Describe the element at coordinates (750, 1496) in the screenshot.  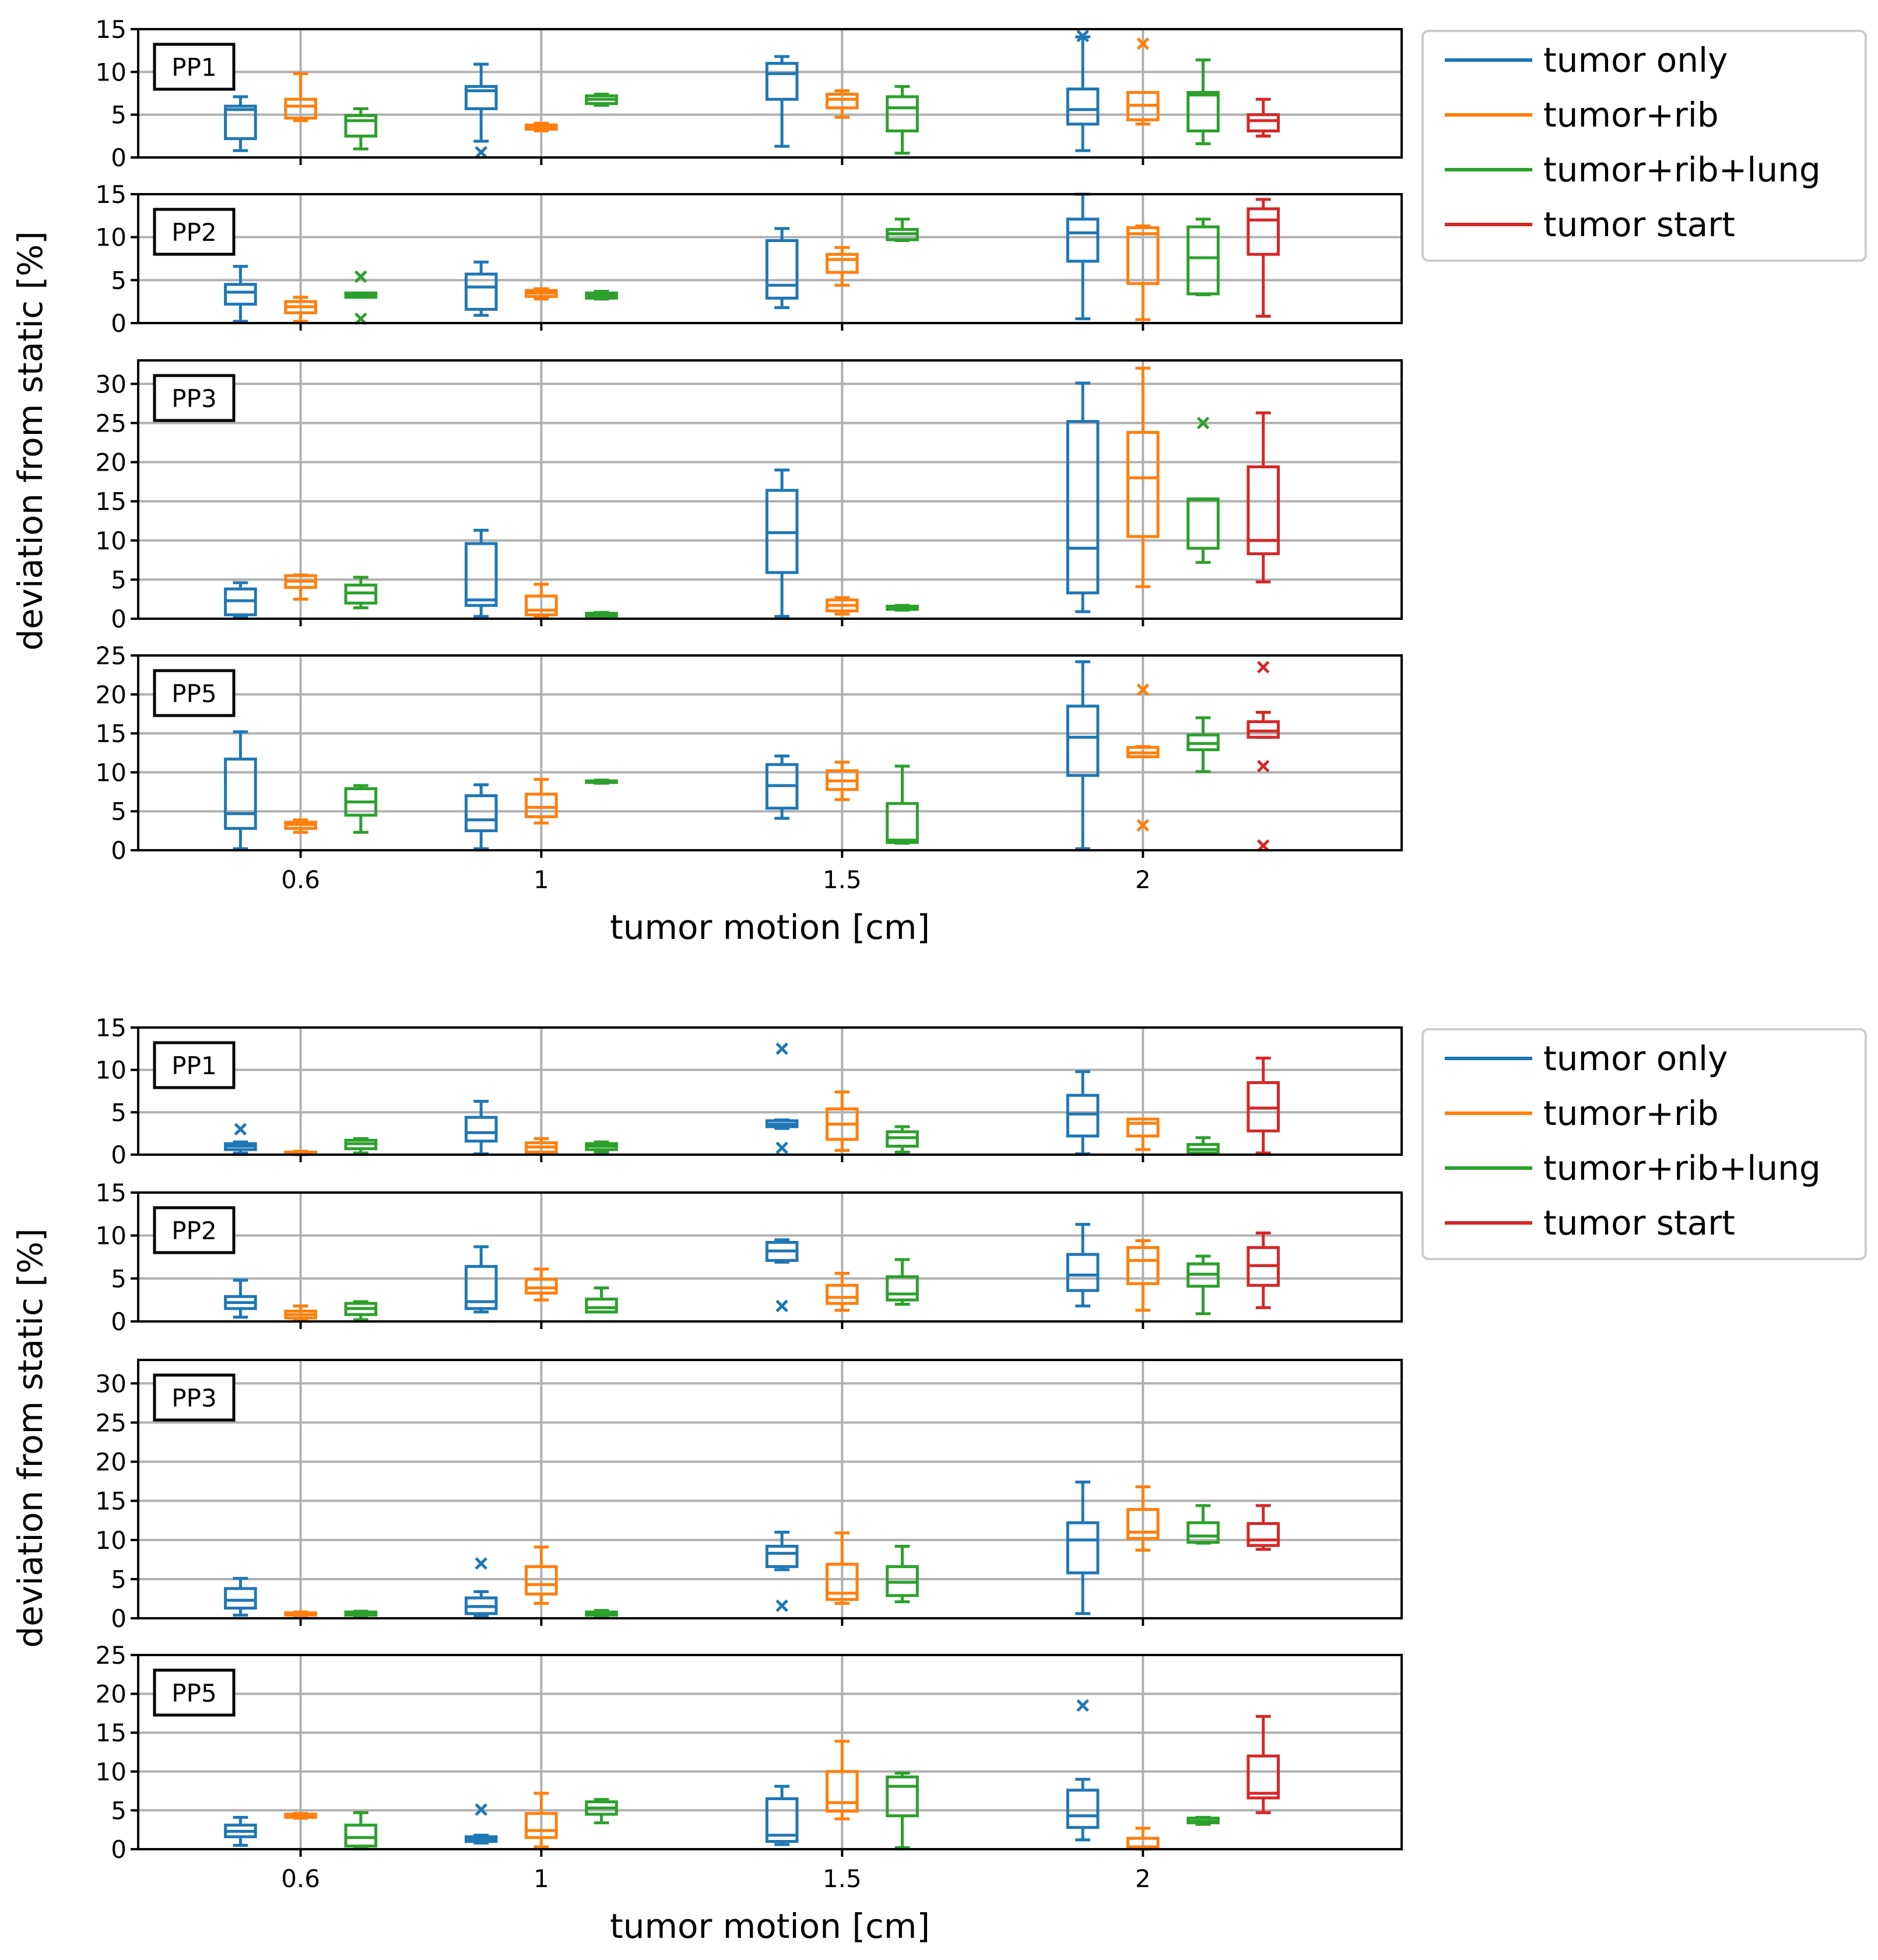
I see `panel-pp3: 0 5 10 15 20 25 30 PP3` at that location.